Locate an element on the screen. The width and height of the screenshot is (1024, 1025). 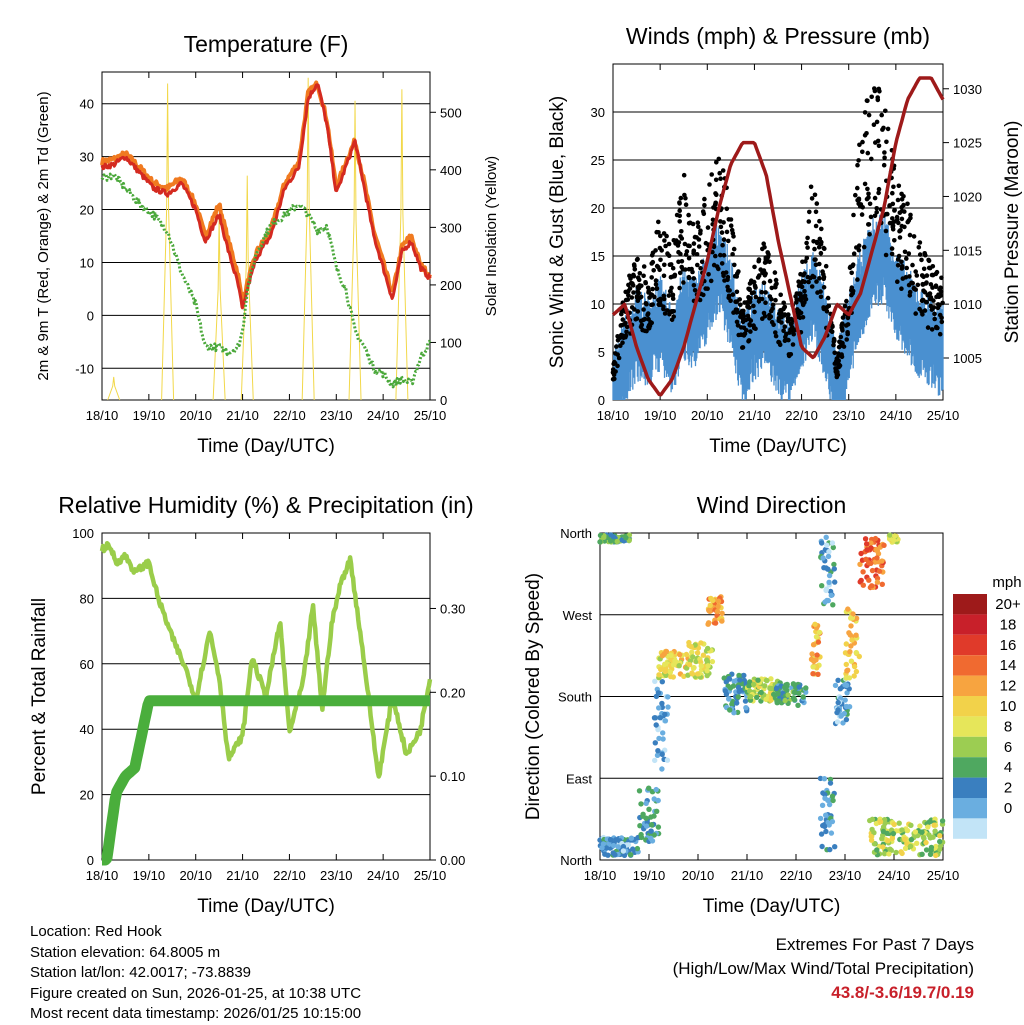
dir-ytick-label: North is located at coordinates (576, 533).